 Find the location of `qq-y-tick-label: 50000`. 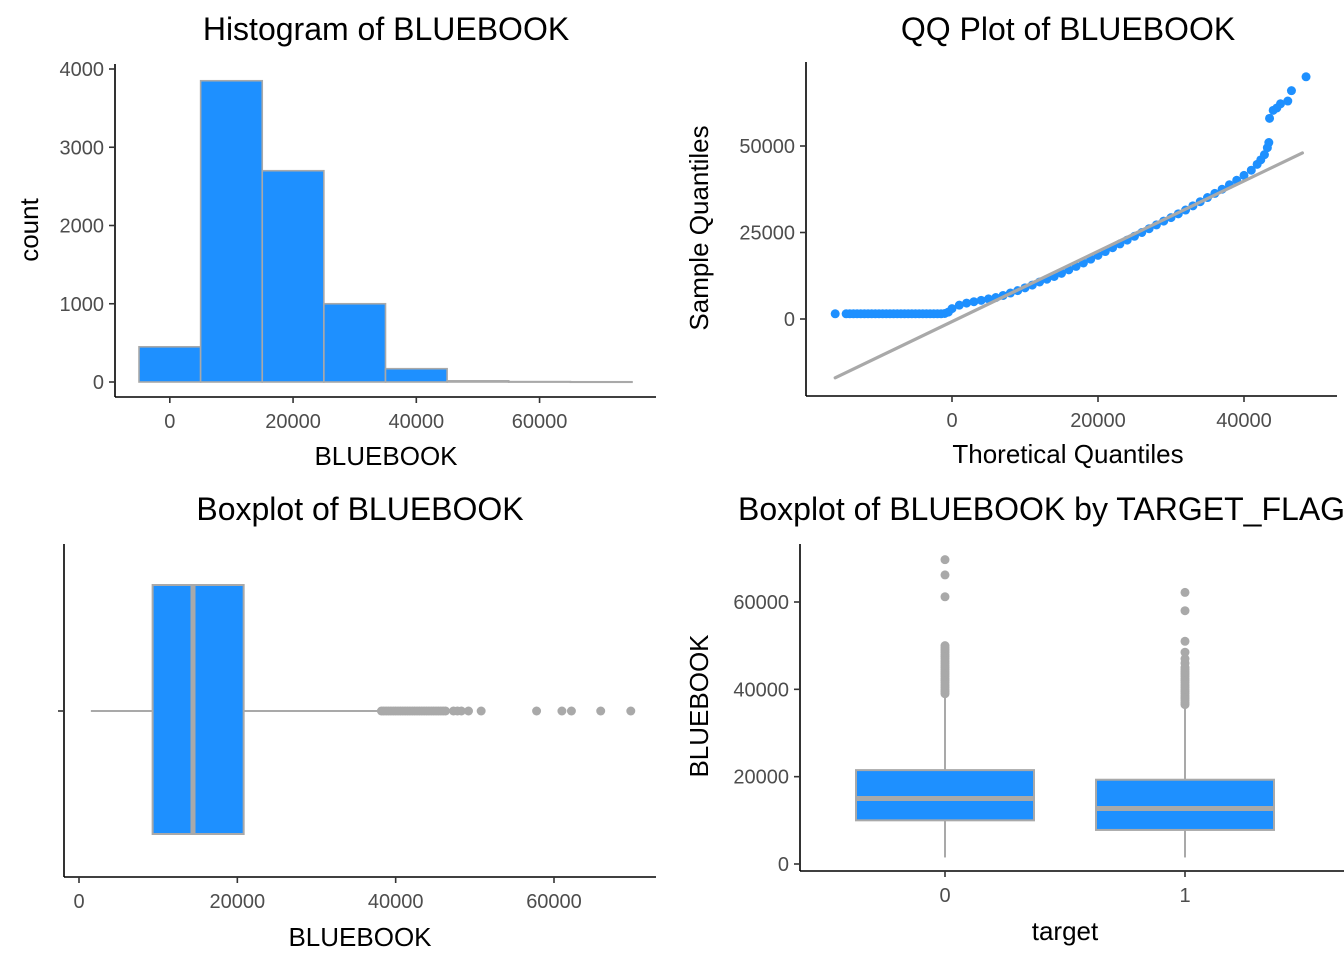

qq-y-tick-label: 50000 is located at coordinates (767, 147).